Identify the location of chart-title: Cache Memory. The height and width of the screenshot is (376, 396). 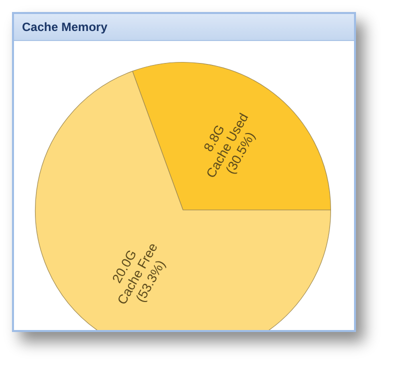
(65, 27).